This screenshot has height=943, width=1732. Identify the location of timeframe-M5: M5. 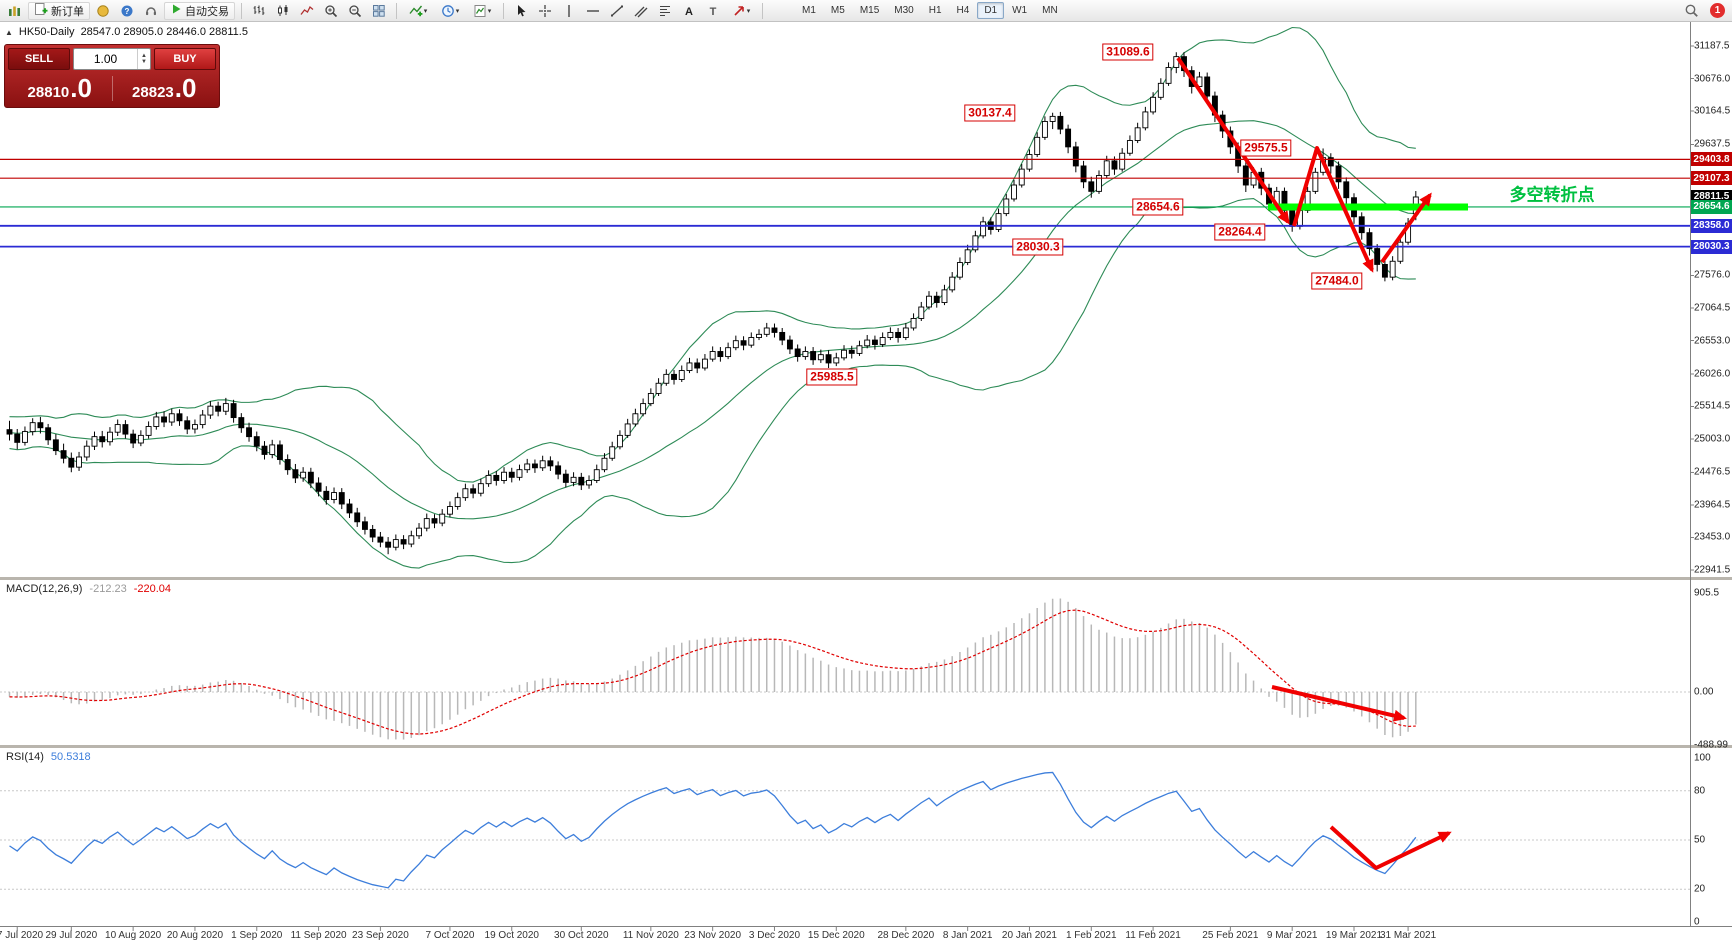
(837, 10).